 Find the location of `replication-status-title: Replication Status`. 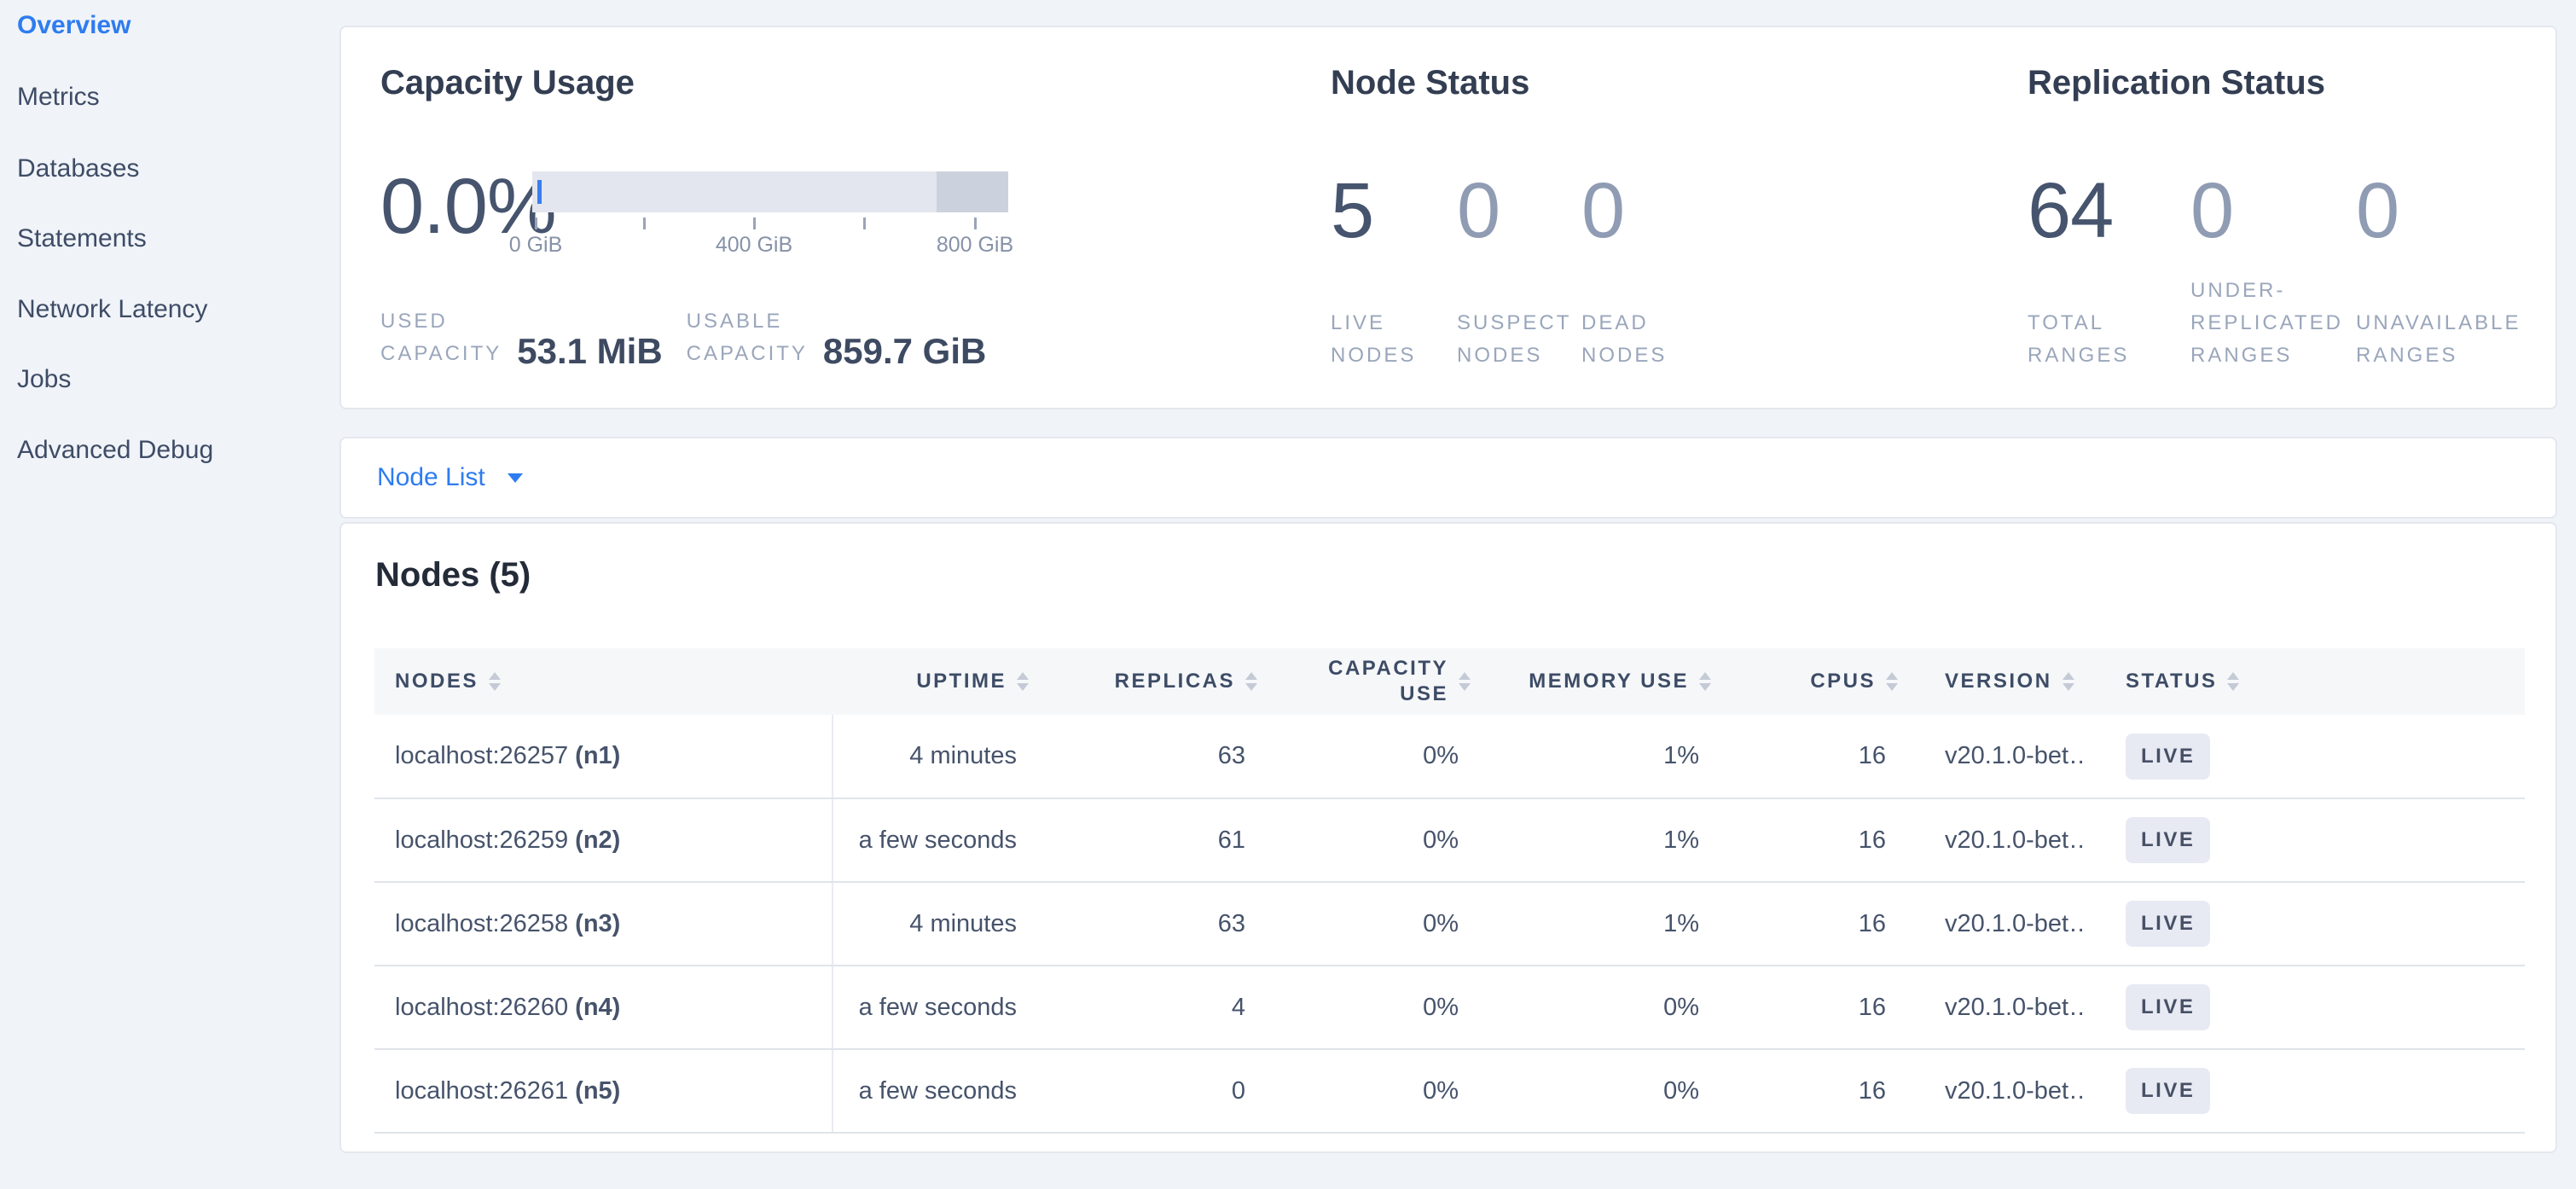

replication-status-title: Replication Status is located at coordinates (2176, 83).